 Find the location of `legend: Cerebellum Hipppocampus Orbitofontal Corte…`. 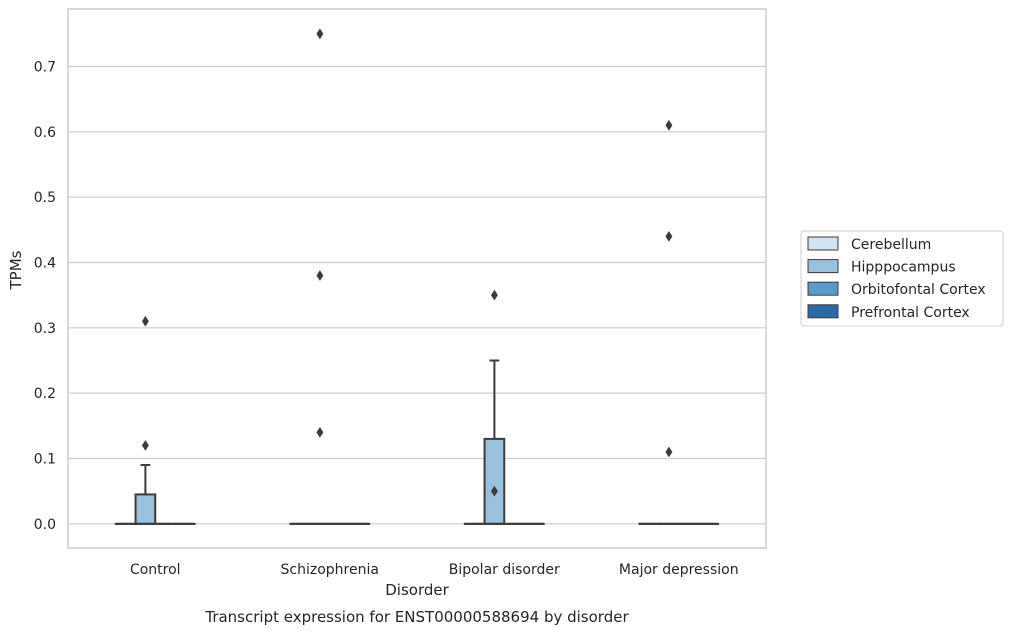

legend: Cerebellum Hipppocampus Orbitofontal Corte… is located at coordinates (902, 278).